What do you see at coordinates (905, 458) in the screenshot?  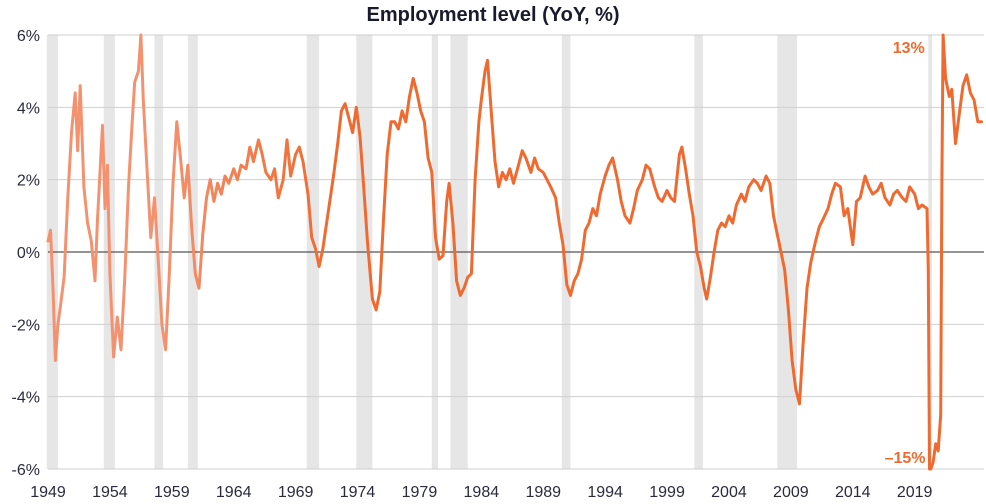 I see `annotation-label: –15%` at bounding box center [905, 458].